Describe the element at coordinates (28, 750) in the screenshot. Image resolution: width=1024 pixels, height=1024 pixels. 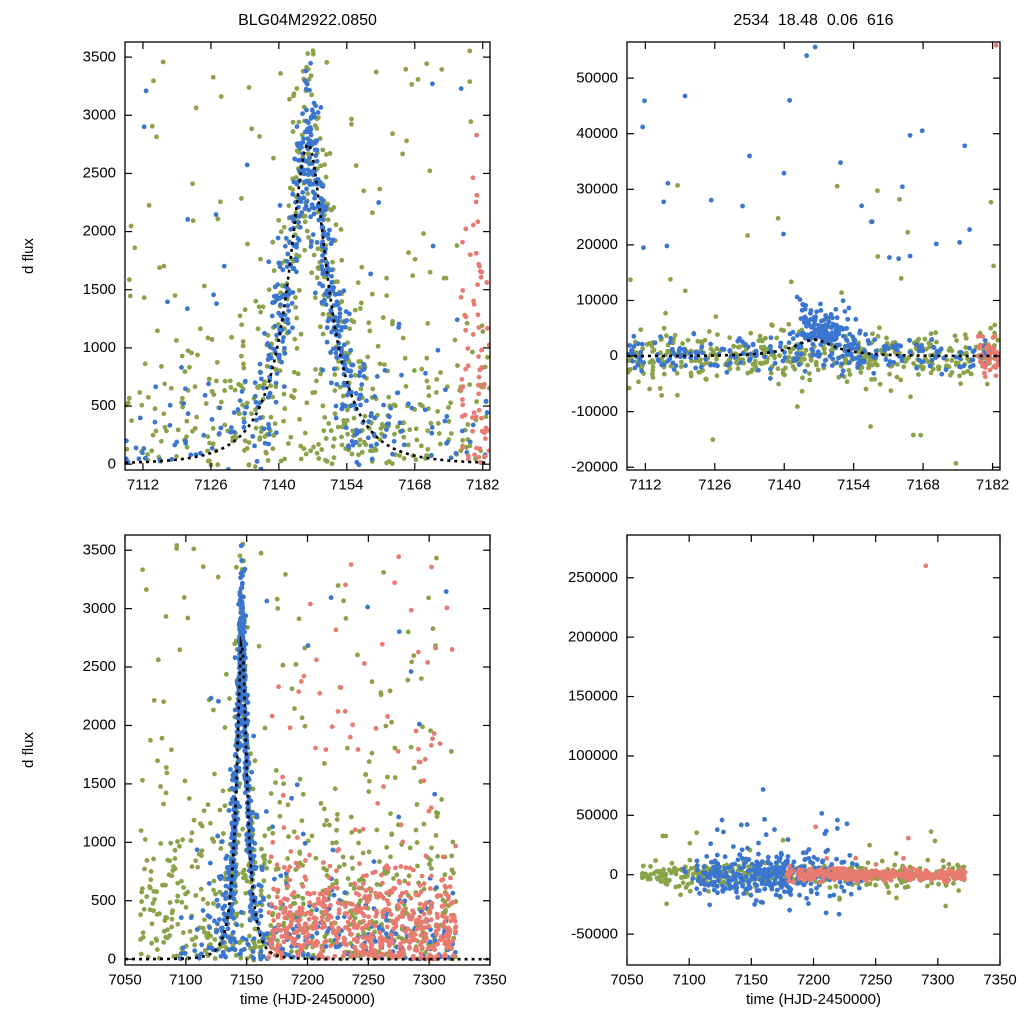
I see `y-axis-label-bottom: d flux` at that location.